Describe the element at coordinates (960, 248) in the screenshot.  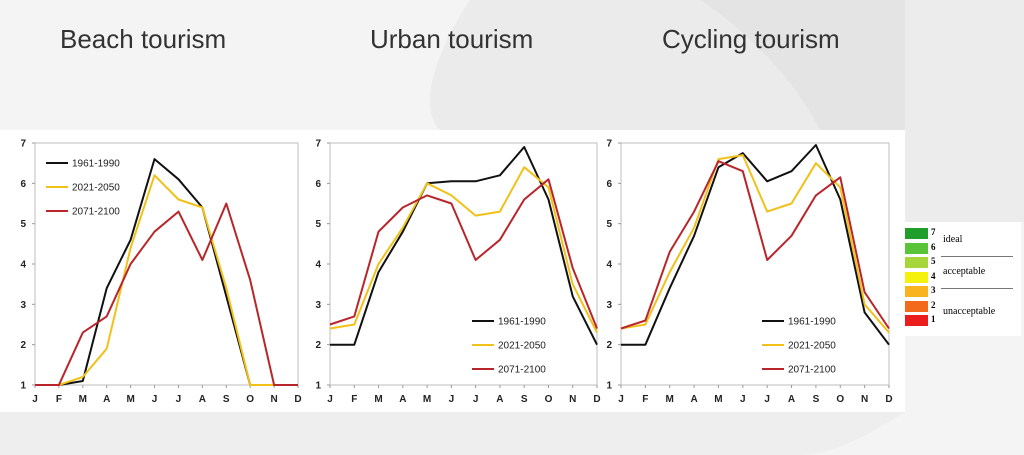
I see `scale-item-6: 6` at that location.